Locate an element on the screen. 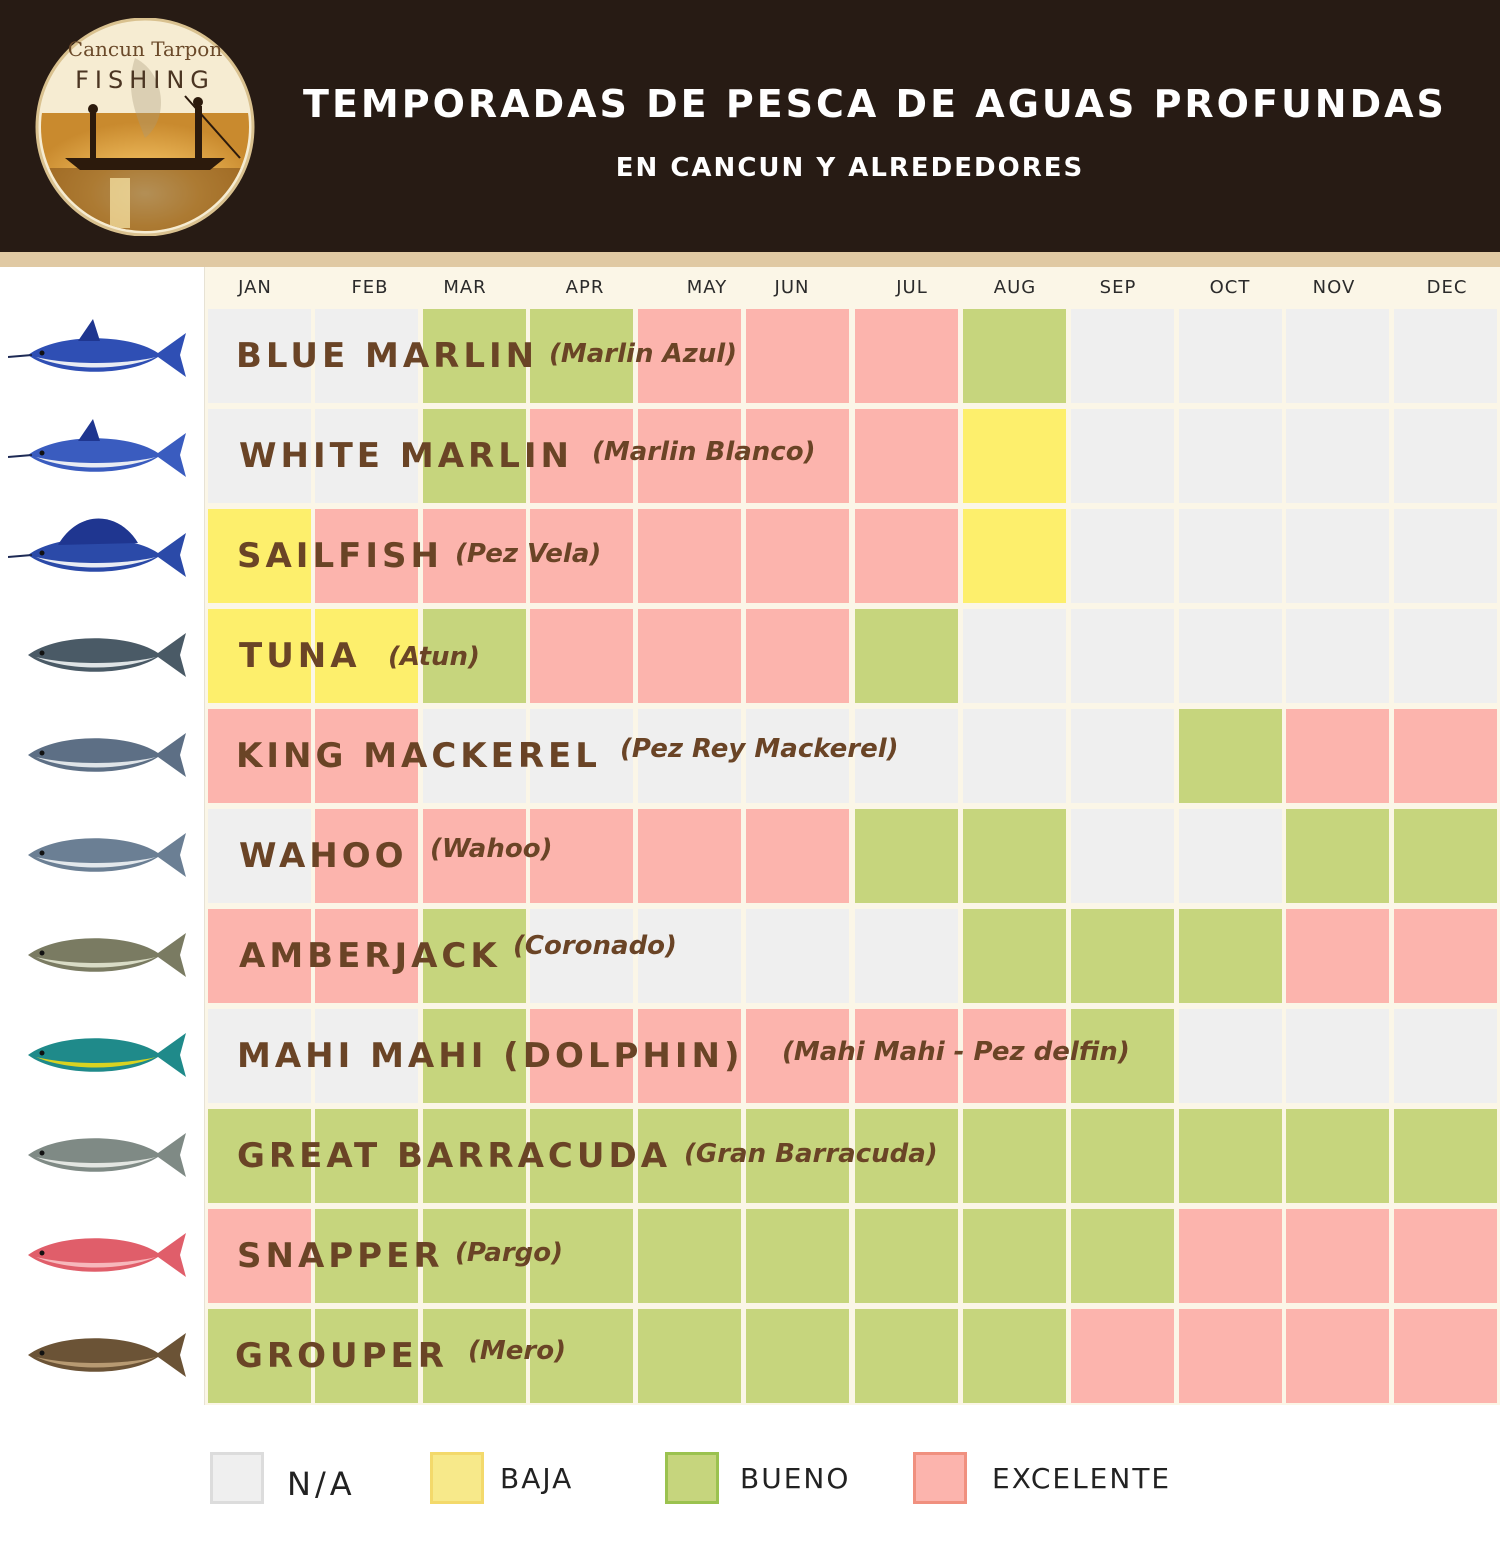 The width and height of the screenshot is (1500, 1560). month-header-aug: AUG is located at coordinates (1015, 287).